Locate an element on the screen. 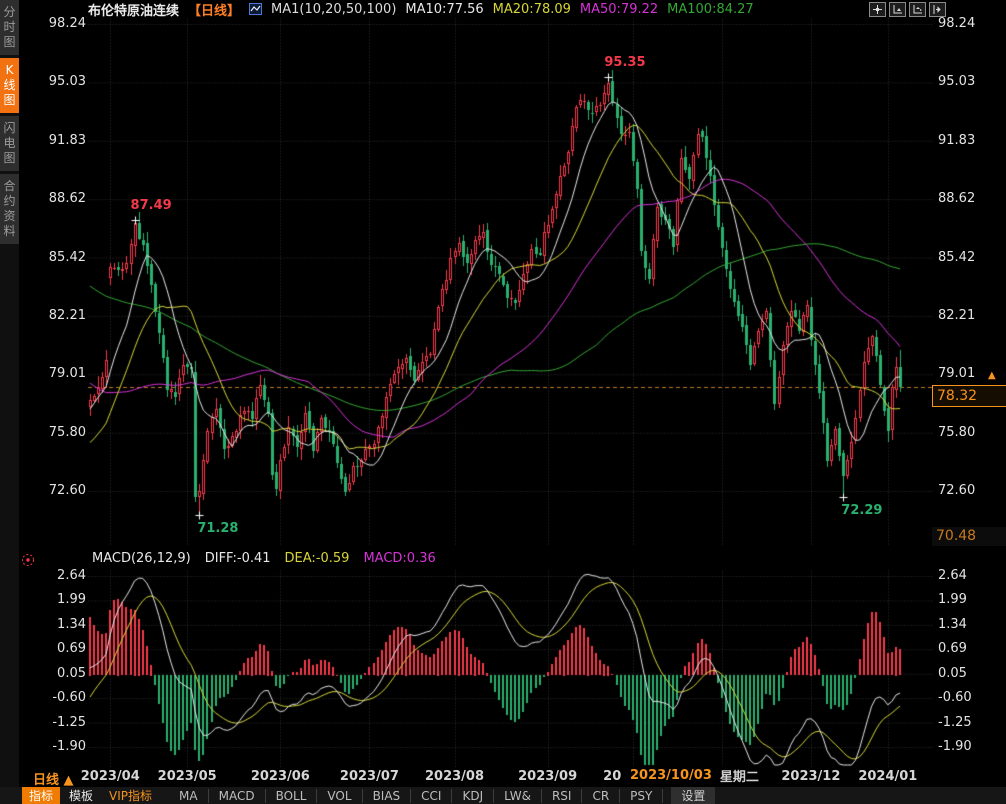 The image size is (1006, 804). ma-value-3: MA100:84.27 is located at coordinates (710, 9).